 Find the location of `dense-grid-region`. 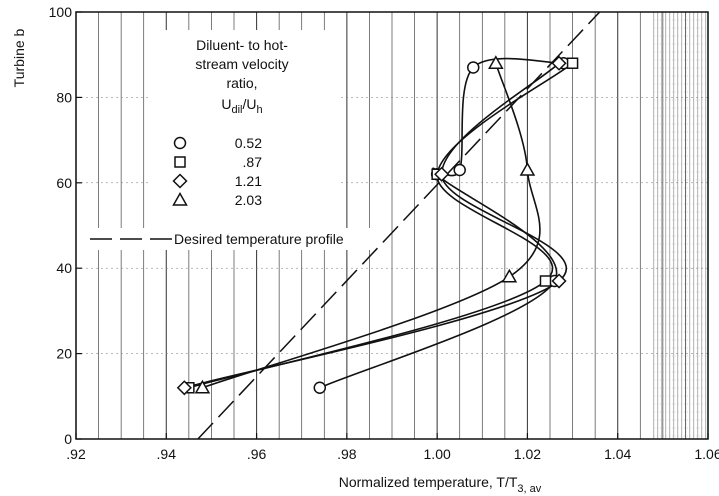

dense-grid-region is located at coordinates (680, 225).